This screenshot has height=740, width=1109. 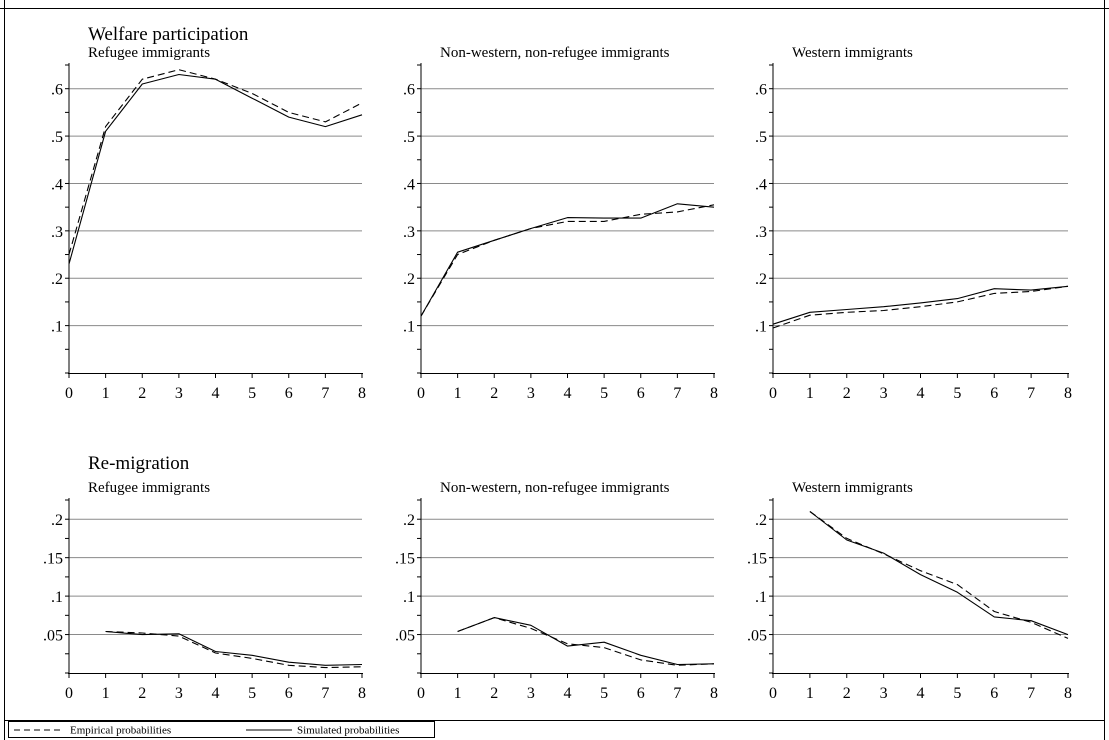 I want to click on panel-title: Refugee immigrants, so click(x=149, y=53).